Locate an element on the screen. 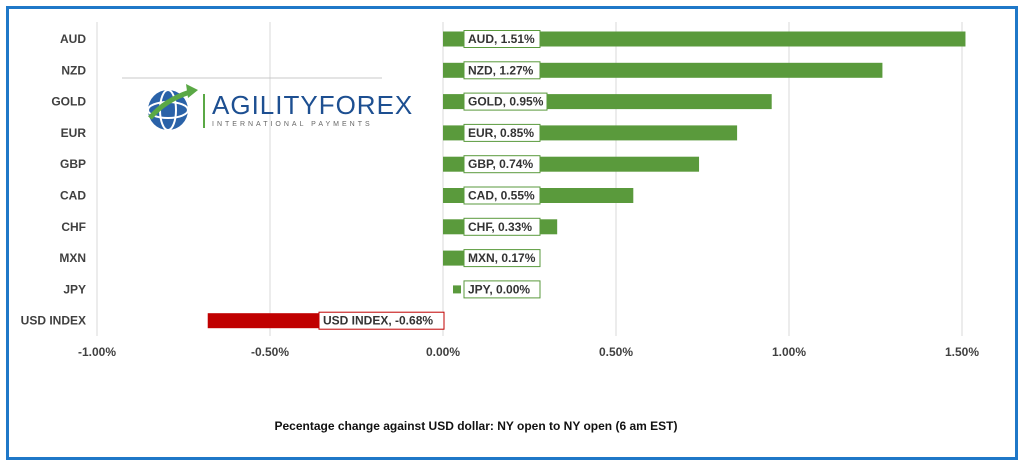 The height and width of the screenshot is (471, 1024). data-label: GOLD, 0.95% is located at coordinates (506, 102).